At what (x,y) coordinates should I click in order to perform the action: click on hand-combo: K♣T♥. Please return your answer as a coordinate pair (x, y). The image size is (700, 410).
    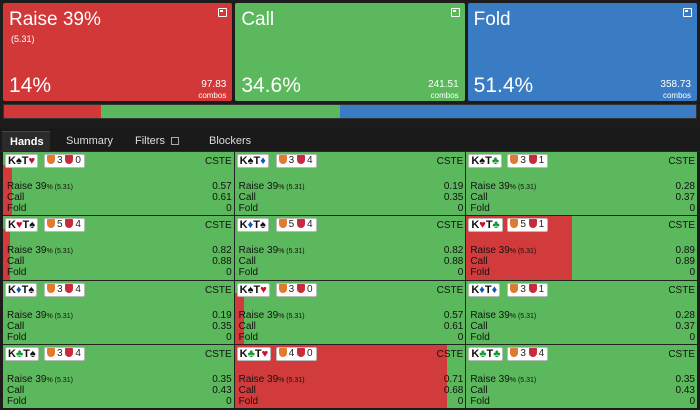
    Looking at the image, I should click on (254, 353).